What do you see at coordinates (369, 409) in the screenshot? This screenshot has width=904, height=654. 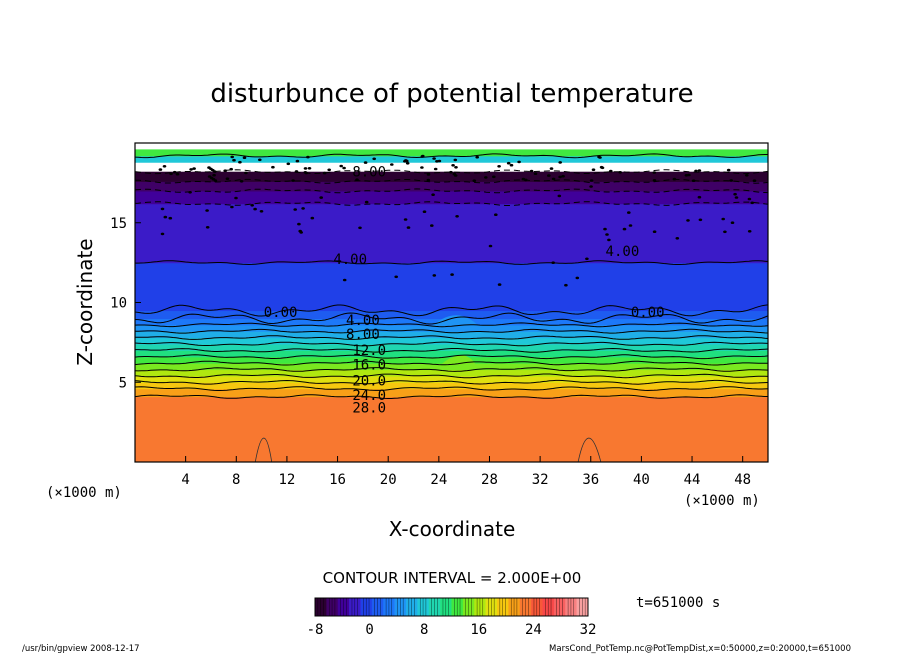 I see `contour-label: 28.0` at bounding box center [369, 409].